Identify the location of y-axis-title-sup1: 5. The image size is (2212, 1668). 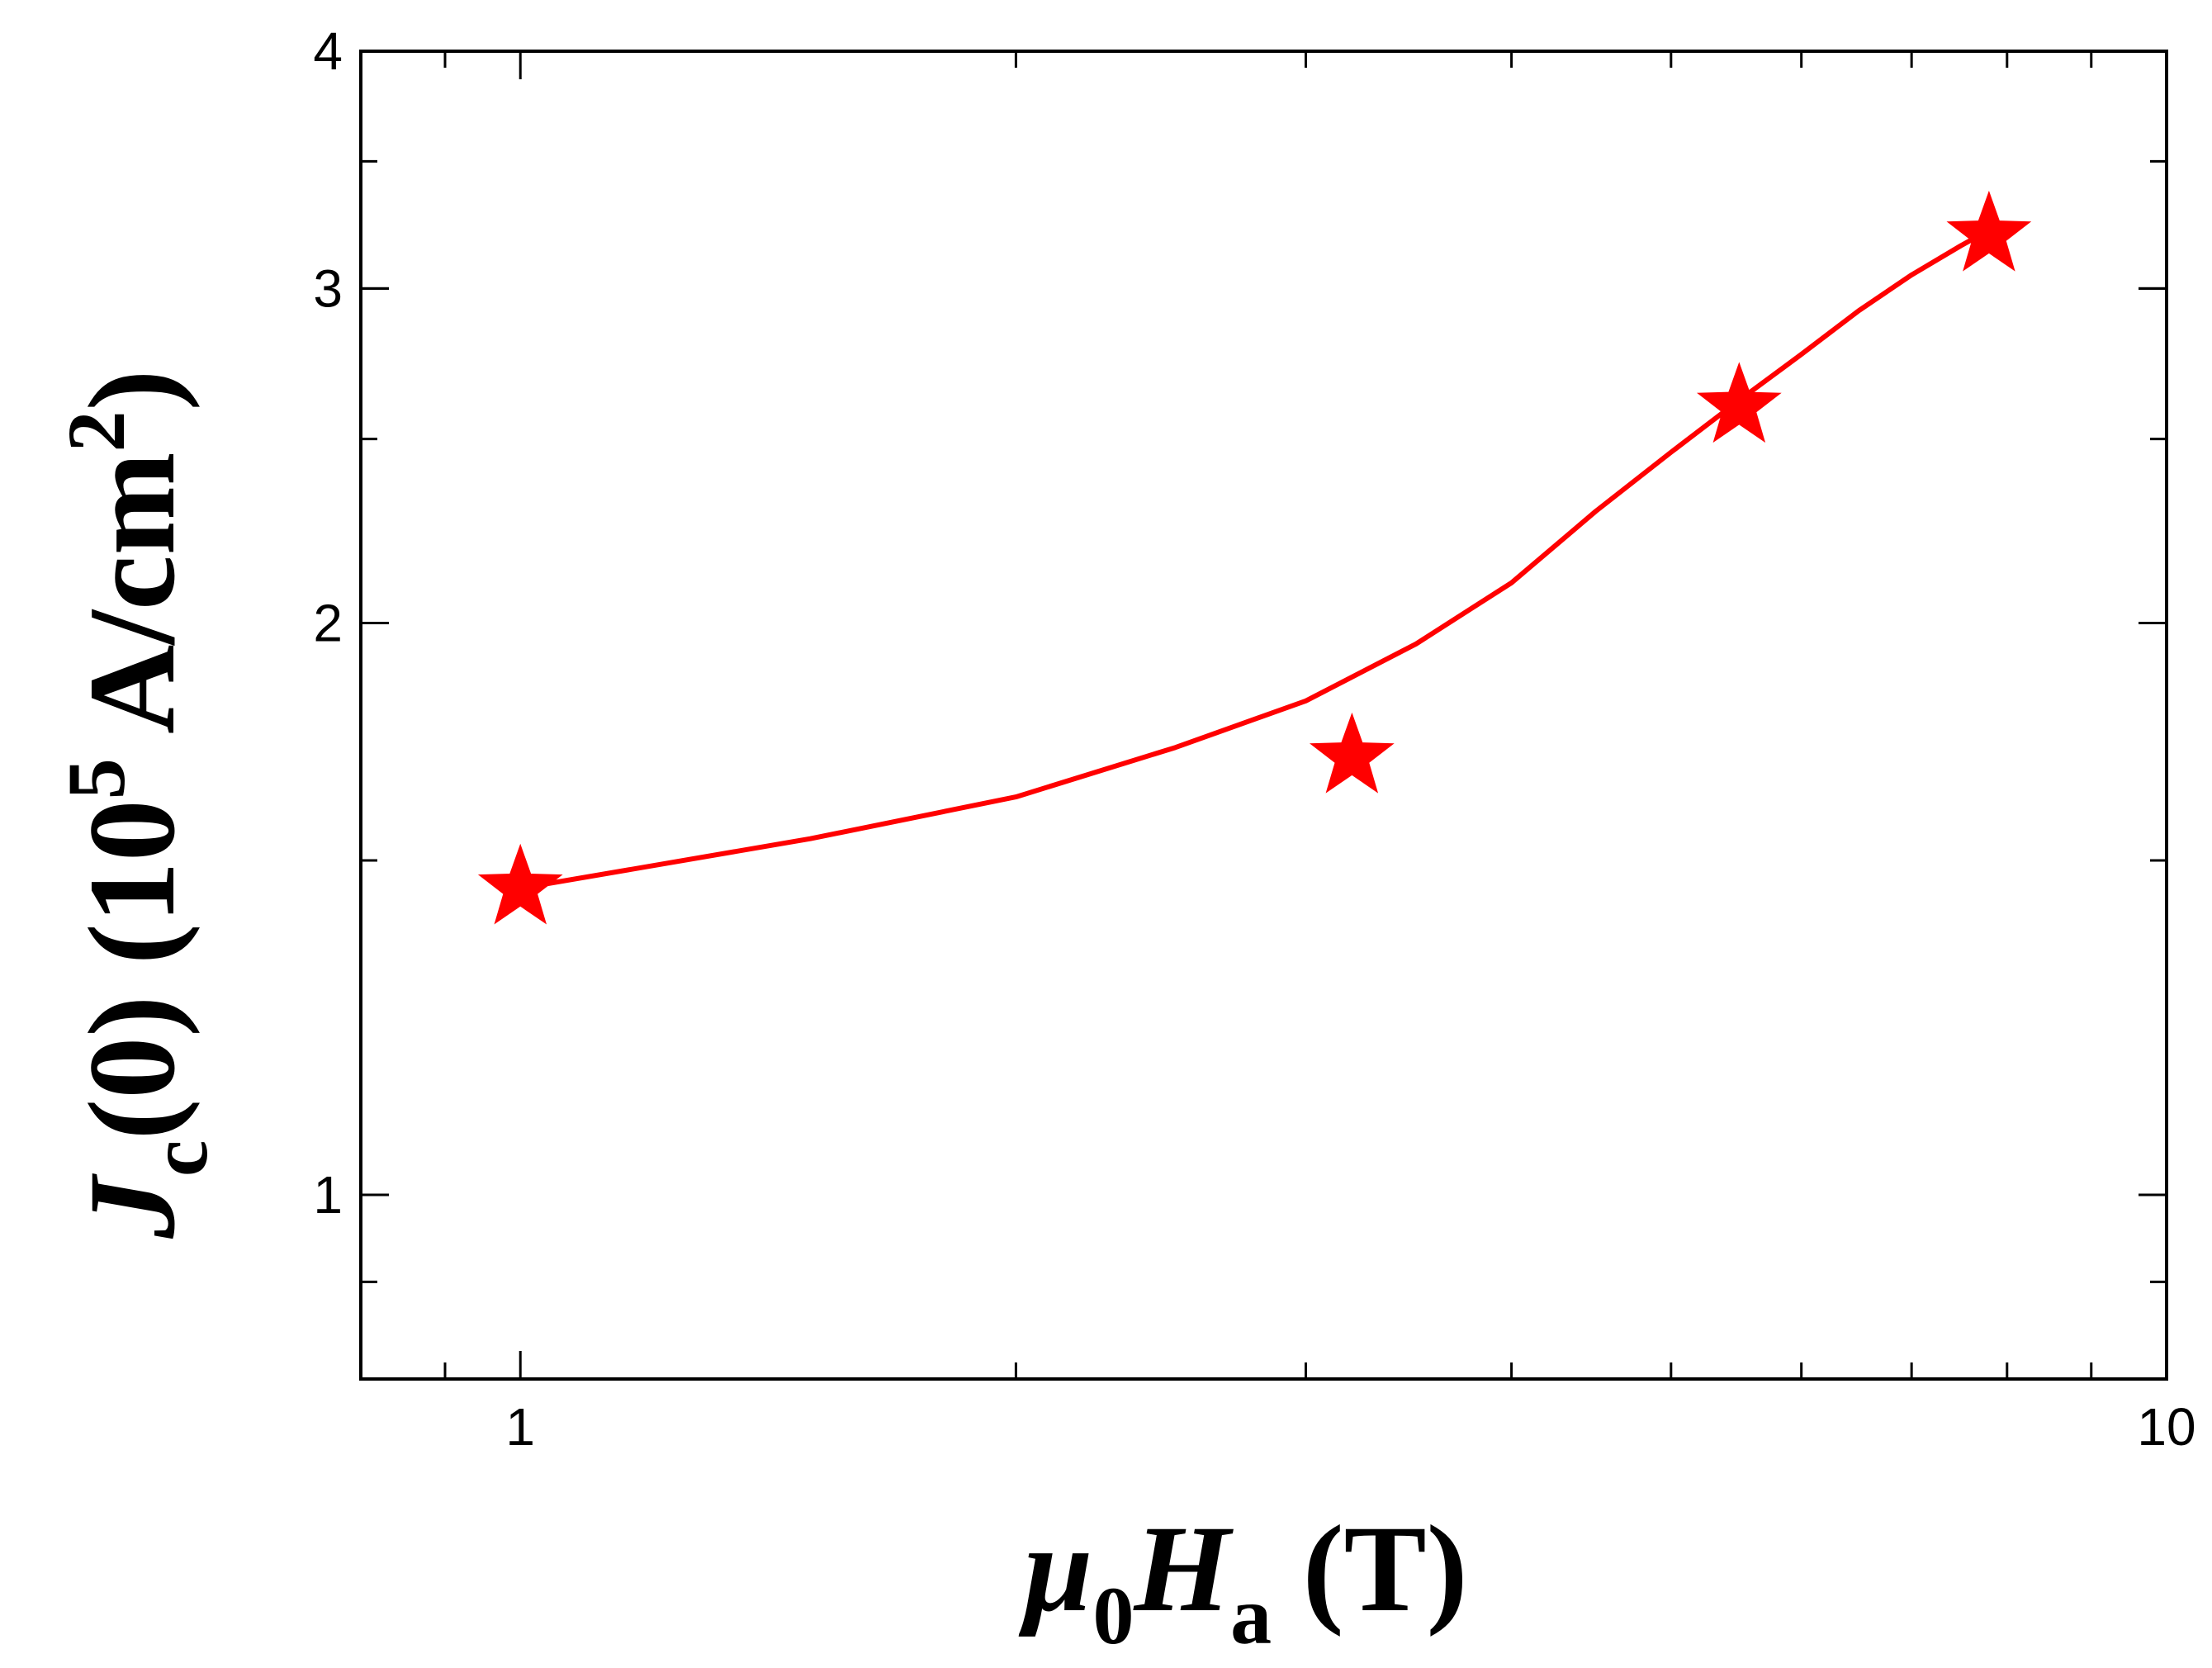
(96, 778).